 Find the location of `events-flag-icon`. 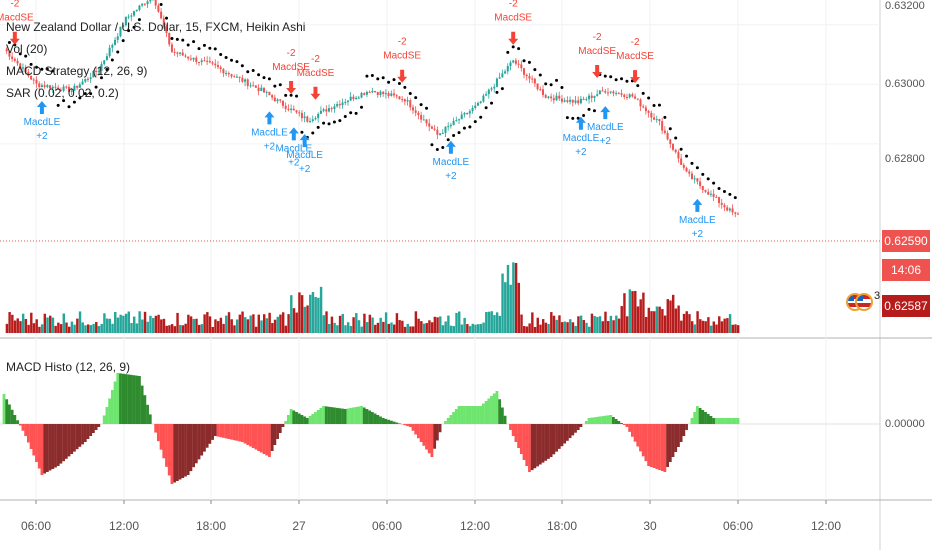

events-flag-icon is located at coordinates (861, 303).